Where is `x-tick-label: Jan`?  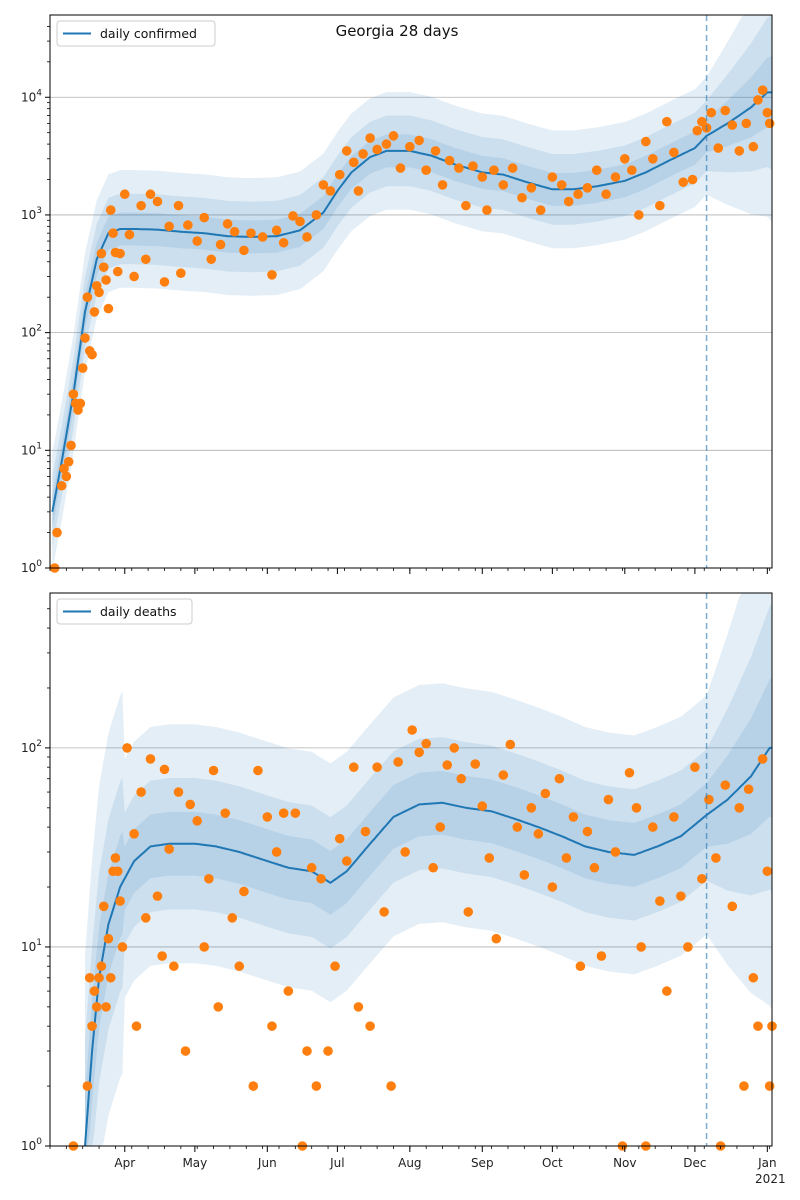
x-tick-label: Jan is located at coordinates (767, 1163).